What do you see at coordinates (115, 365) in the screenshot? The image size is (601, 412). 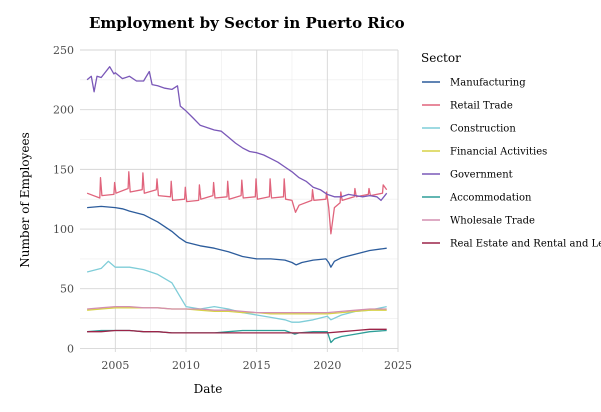 I see `x-tick-label: 2005` at bounding box center [115, 365].